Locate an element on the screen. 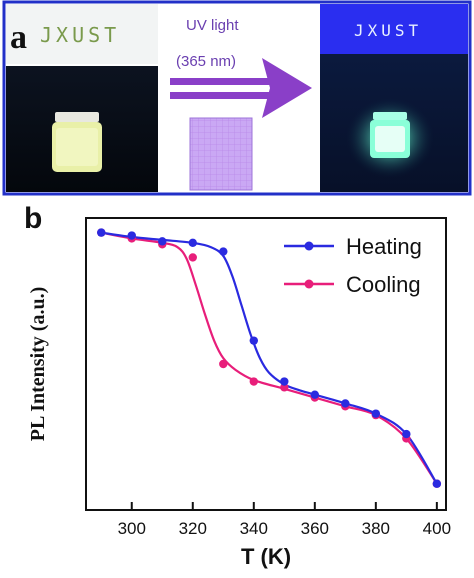 This screenshot has width=474, height=578. uv-filter-square is located at coordinates (221, 154).